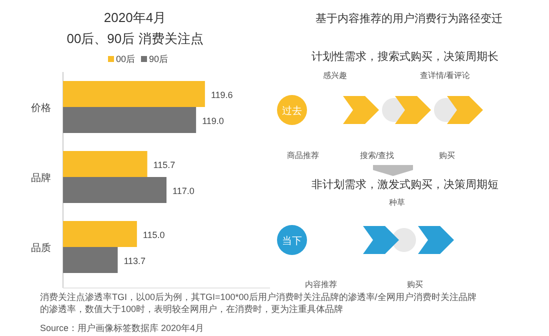 The width and height of the screenshot is (549, 336). Describe the element at coordinates (292, 241) in the screenshot. I see `text: 当下` at that location.